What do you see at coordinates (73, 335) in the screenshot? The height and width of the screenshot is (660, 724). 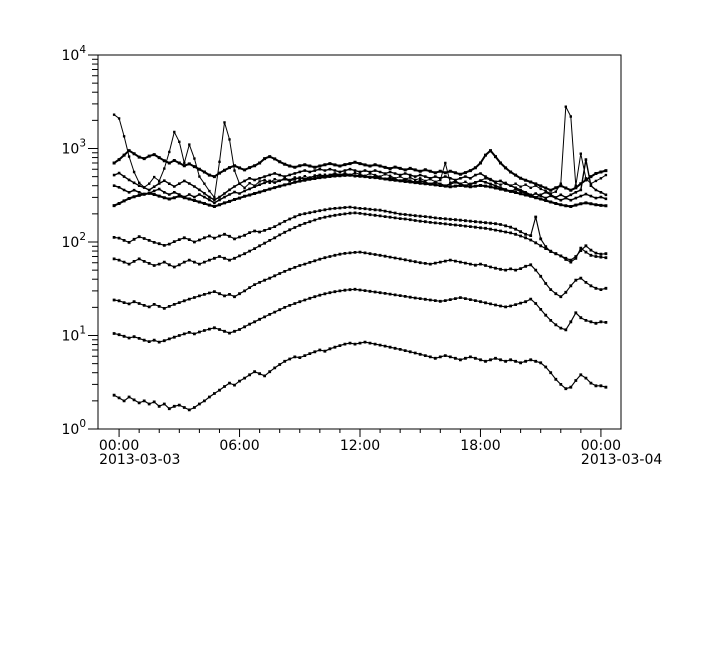 I see `y-tick-label: 10¹` at bounding box center [73, 335].